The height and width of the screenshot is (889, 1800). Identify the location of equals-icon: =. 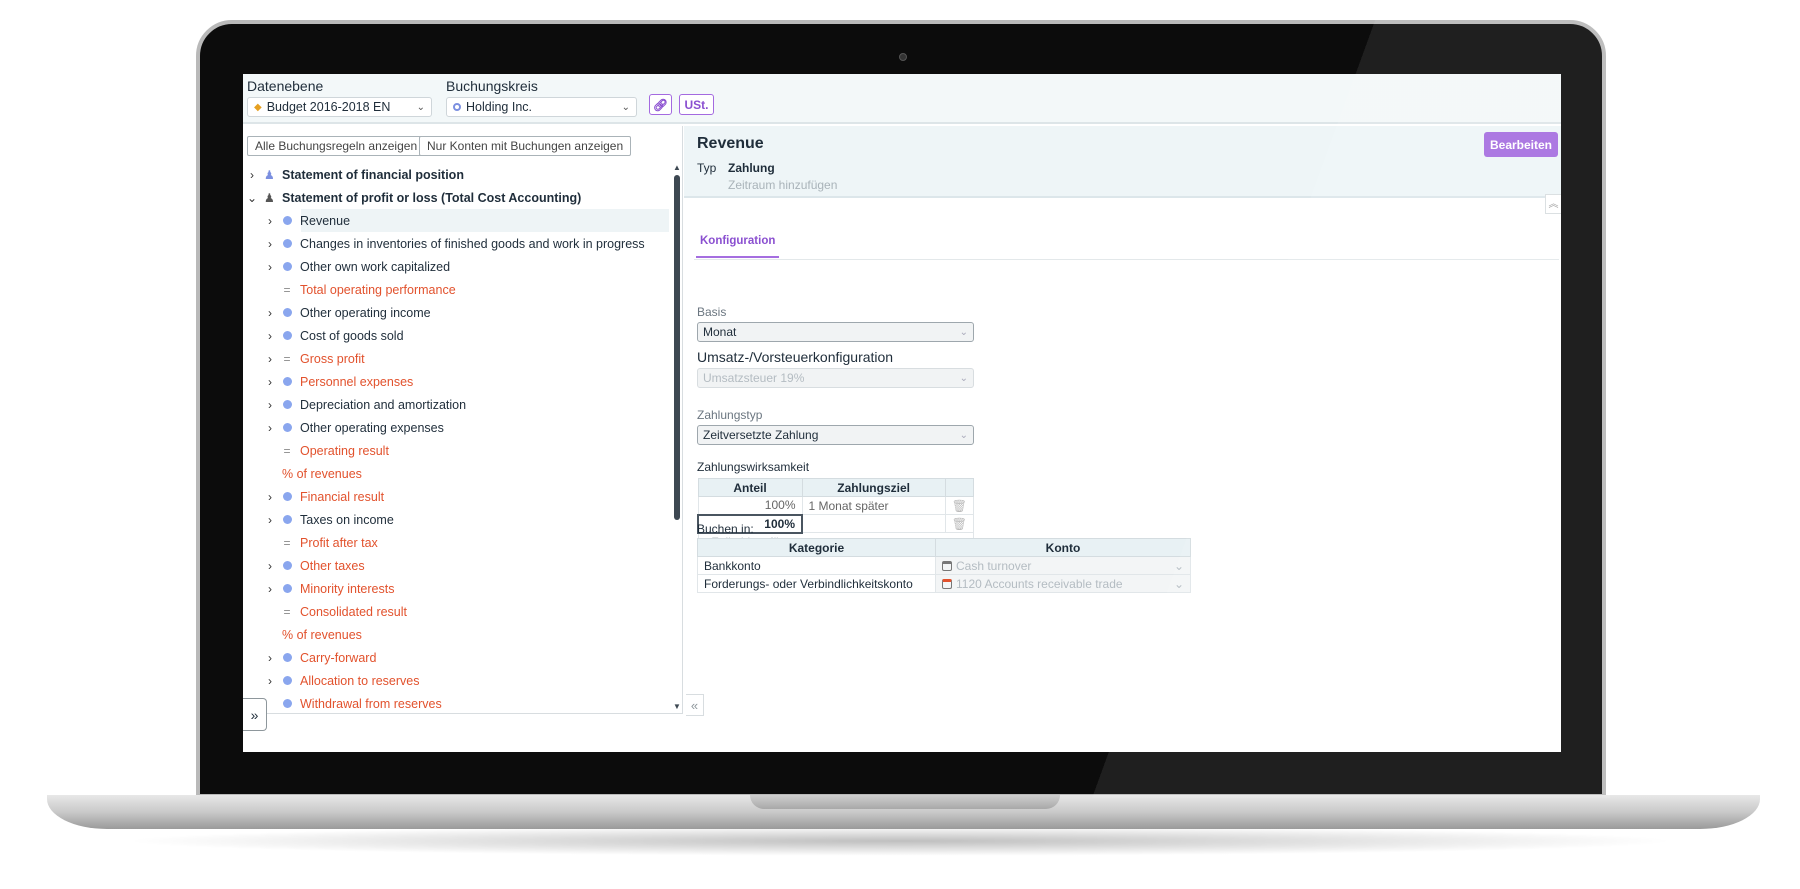
(287, 289).